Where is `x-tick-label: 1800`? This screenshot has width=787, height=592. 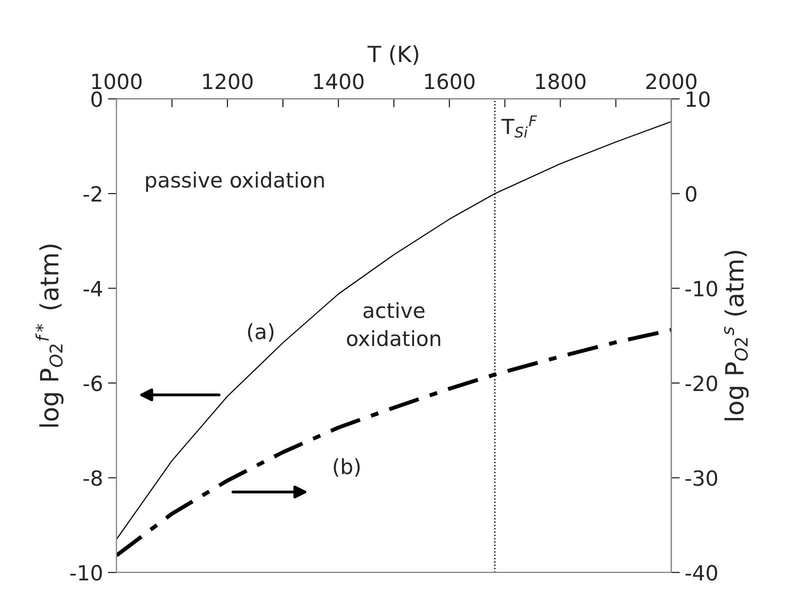
x-tick-label: 1800 is located at coordinates (561, 82).